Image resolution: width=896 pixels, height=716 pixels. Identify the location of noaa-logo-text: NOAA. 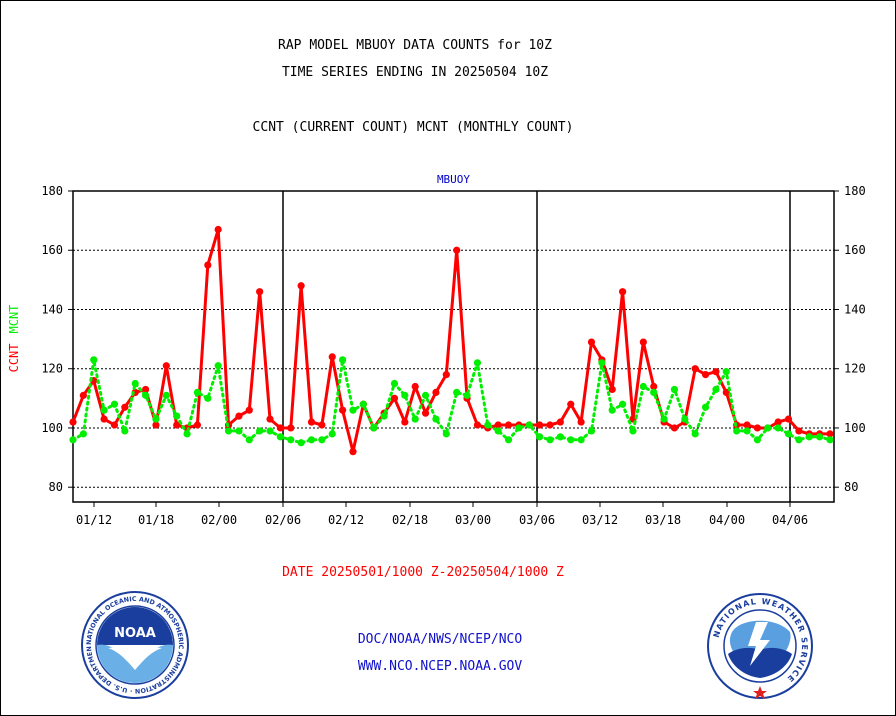
(135, 633).